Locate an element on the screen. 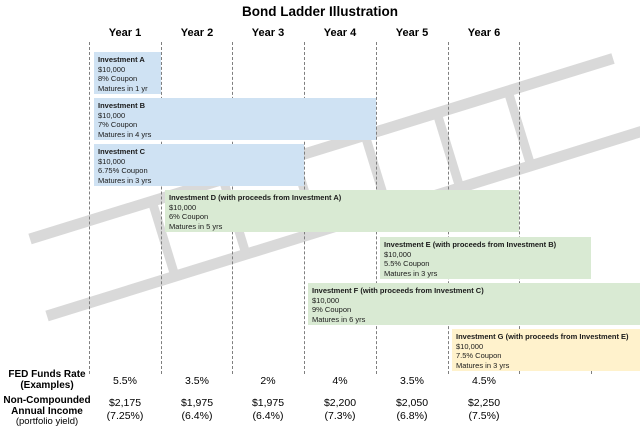 The height and width of the screenshot is (436, 640). annual-income-label-line2: Annual Income is located at coordinates (47, 411).